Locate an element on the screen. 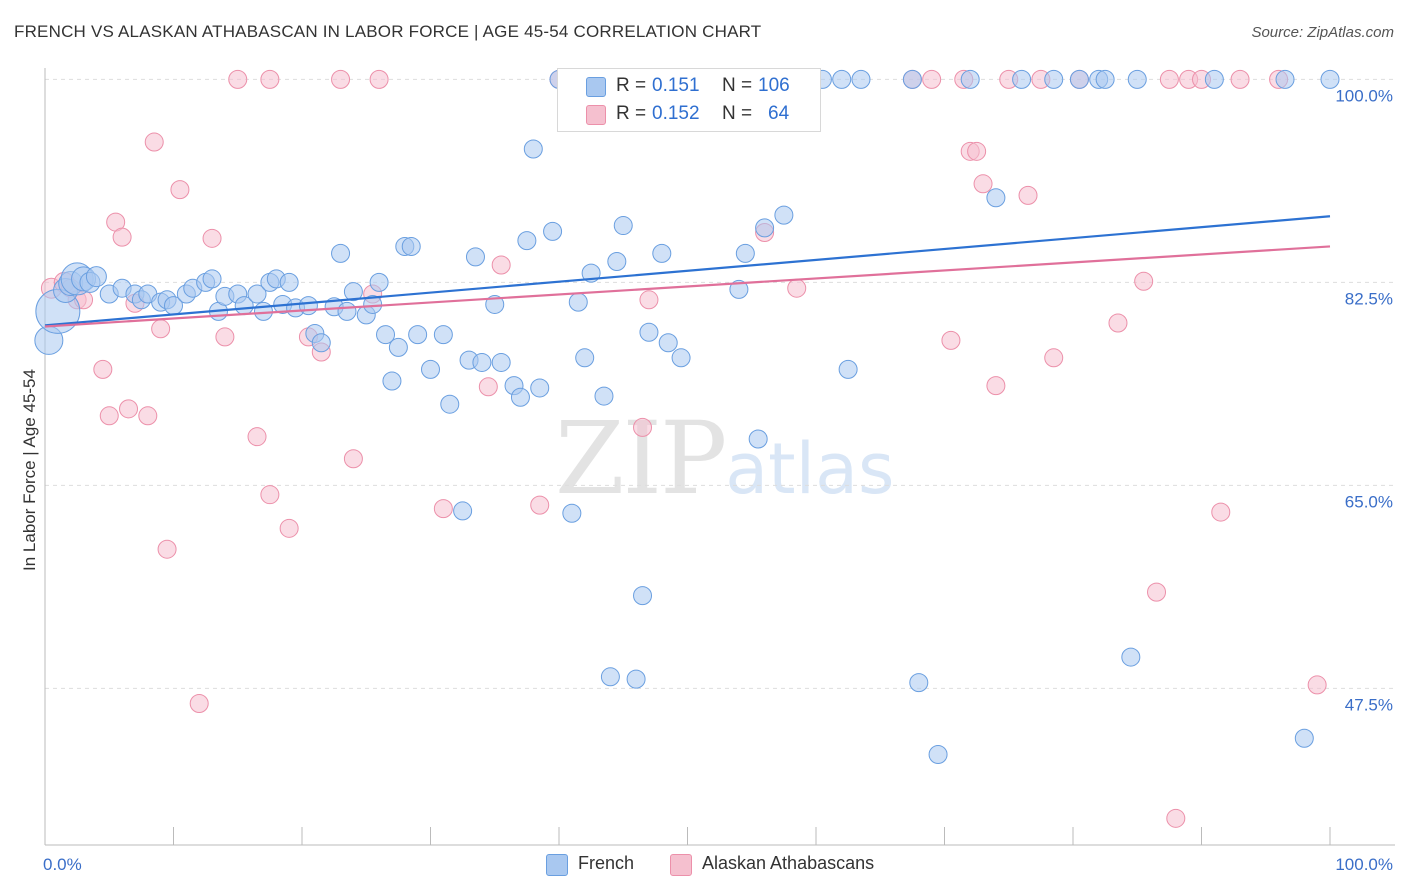 Image resolution: width=1406 pixels, height=892 pixels. trend-lines is located at coordinates (687, 271).